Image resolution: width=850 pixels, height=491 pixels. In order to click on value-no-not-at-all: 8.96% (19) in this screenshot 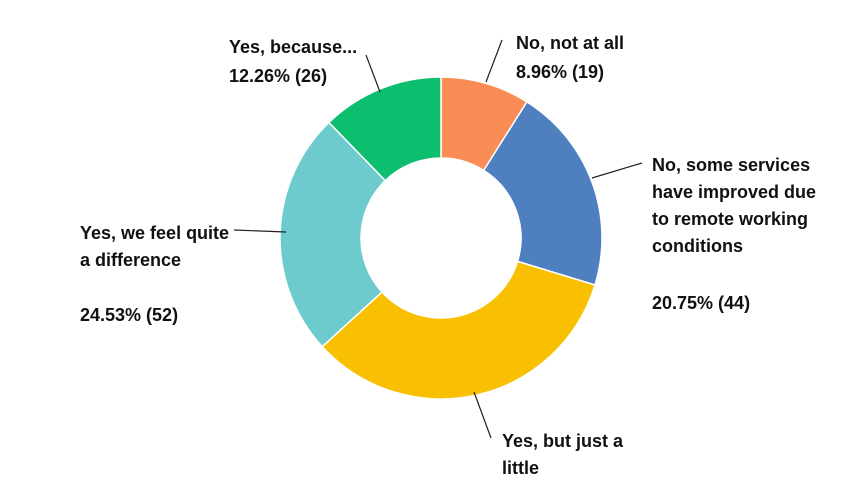, I will do `click(560, 72)`.